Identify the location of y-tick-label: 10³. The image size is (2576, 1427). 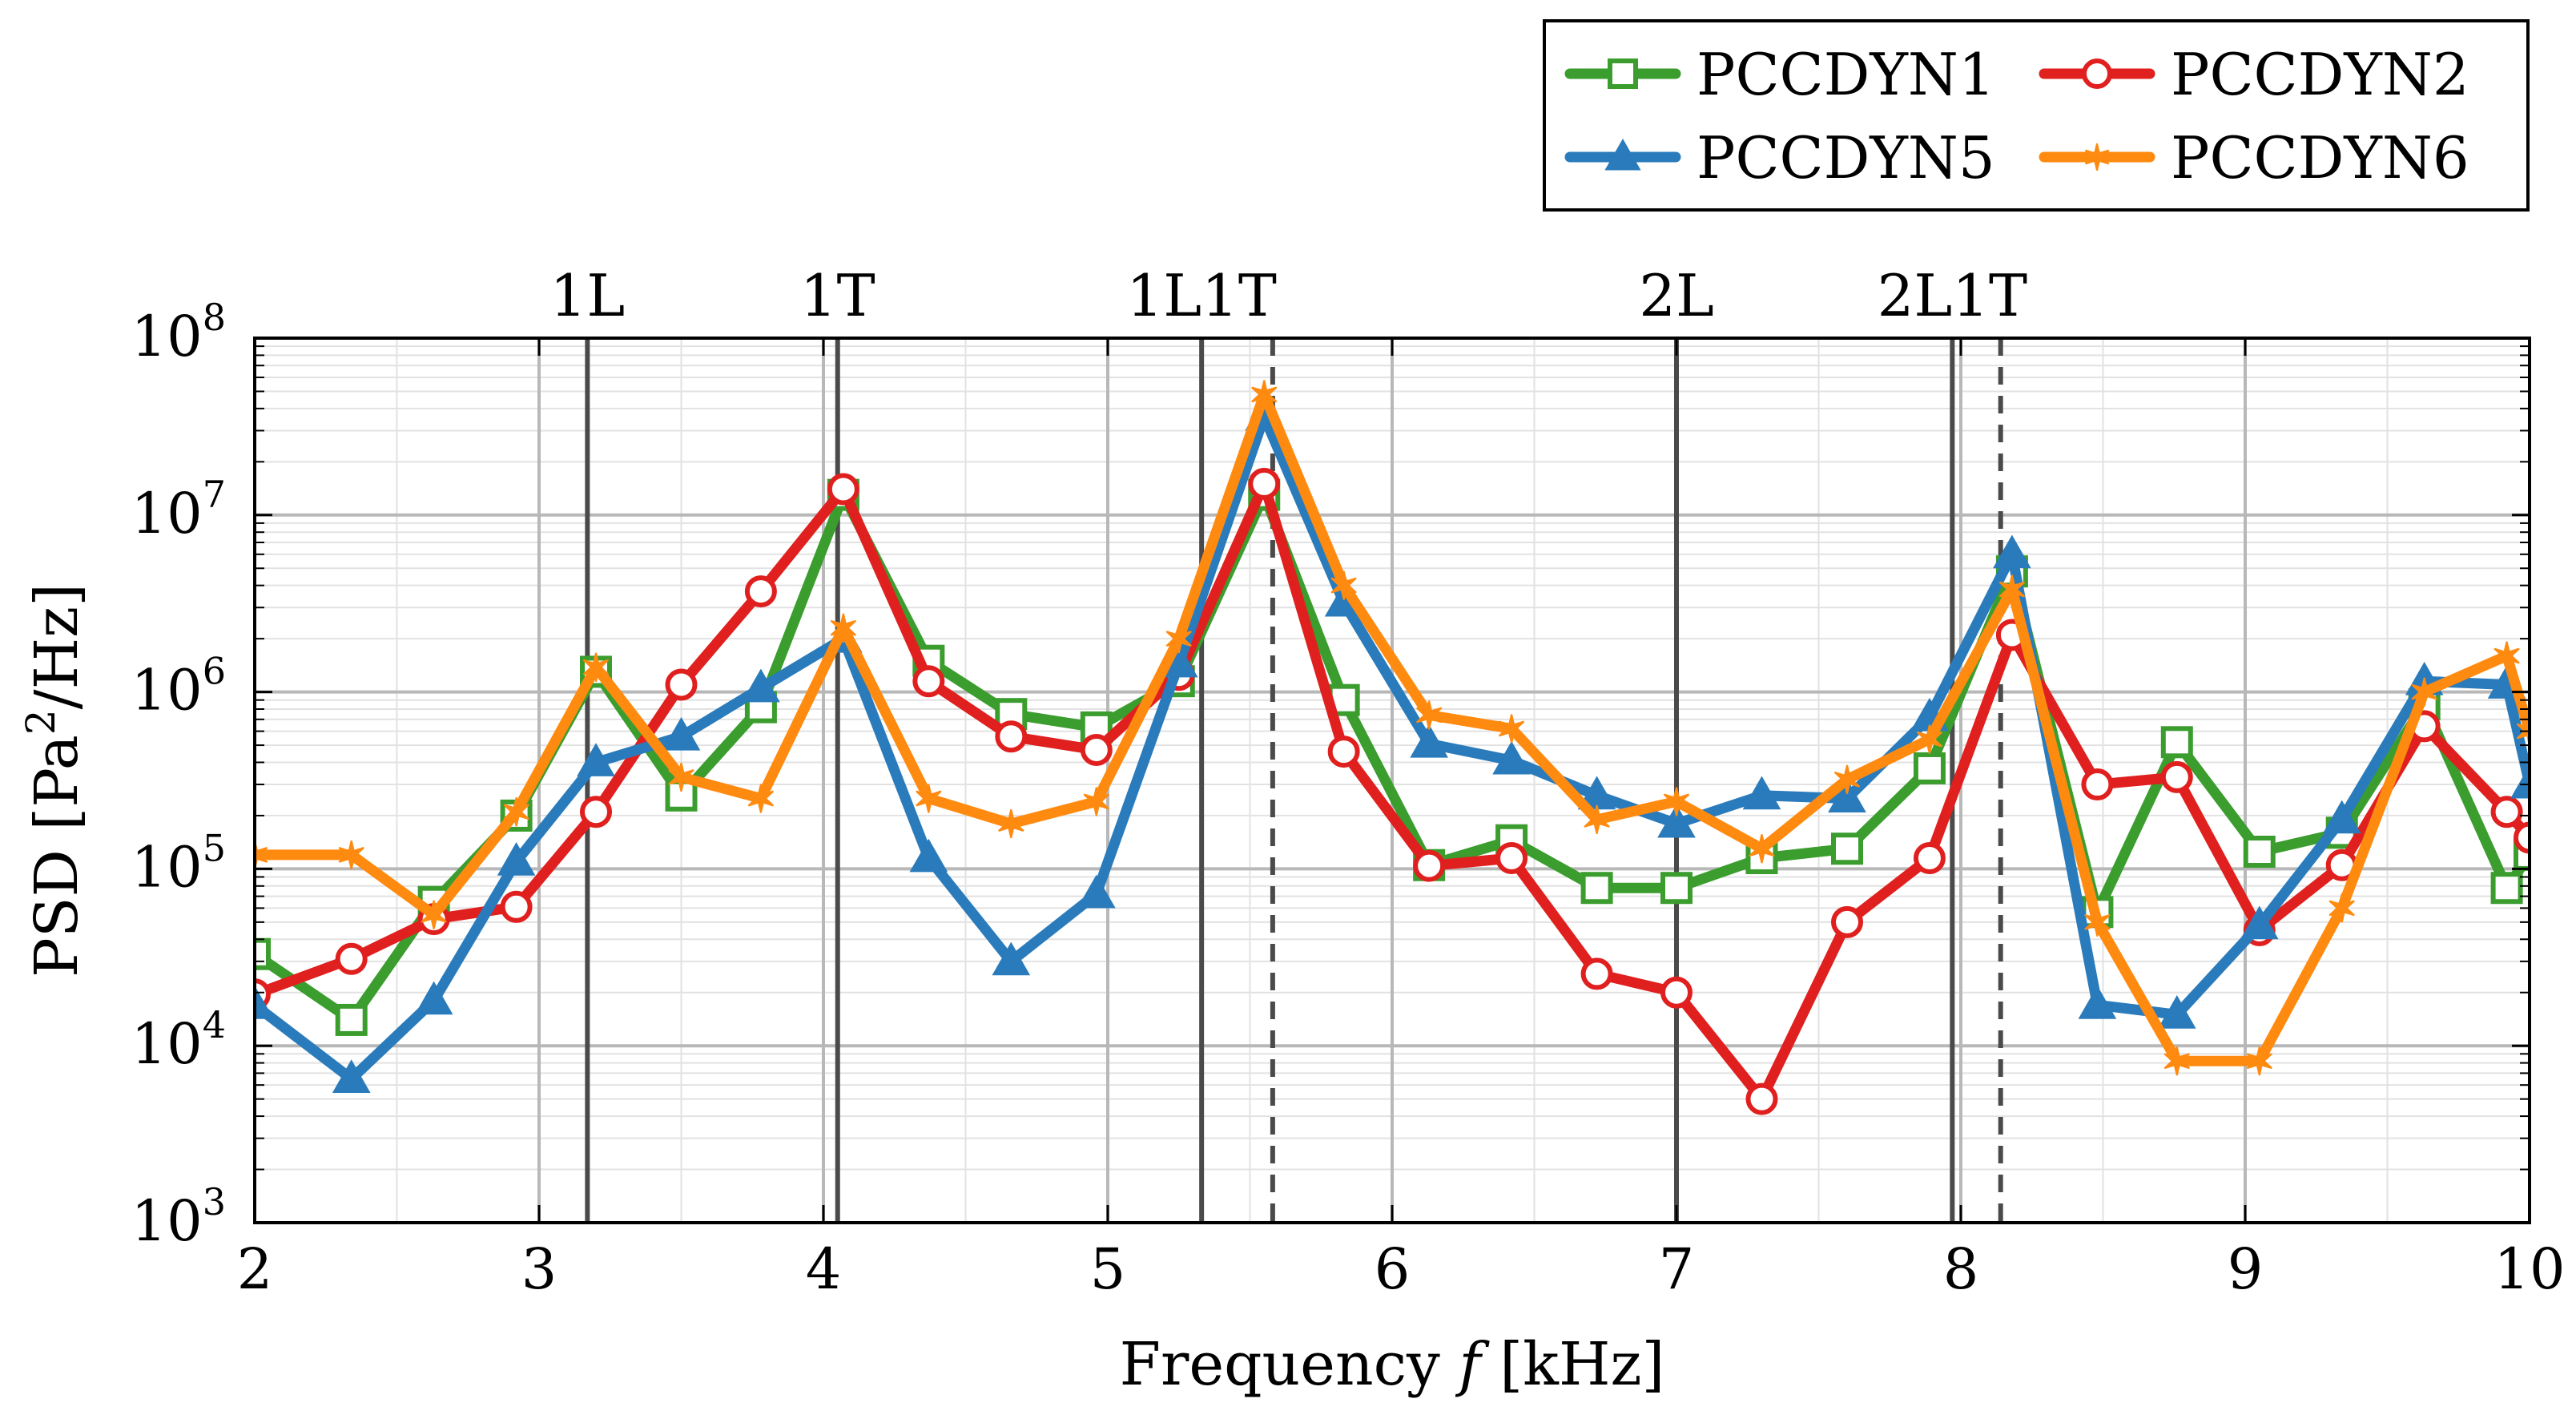
(178, 1217).